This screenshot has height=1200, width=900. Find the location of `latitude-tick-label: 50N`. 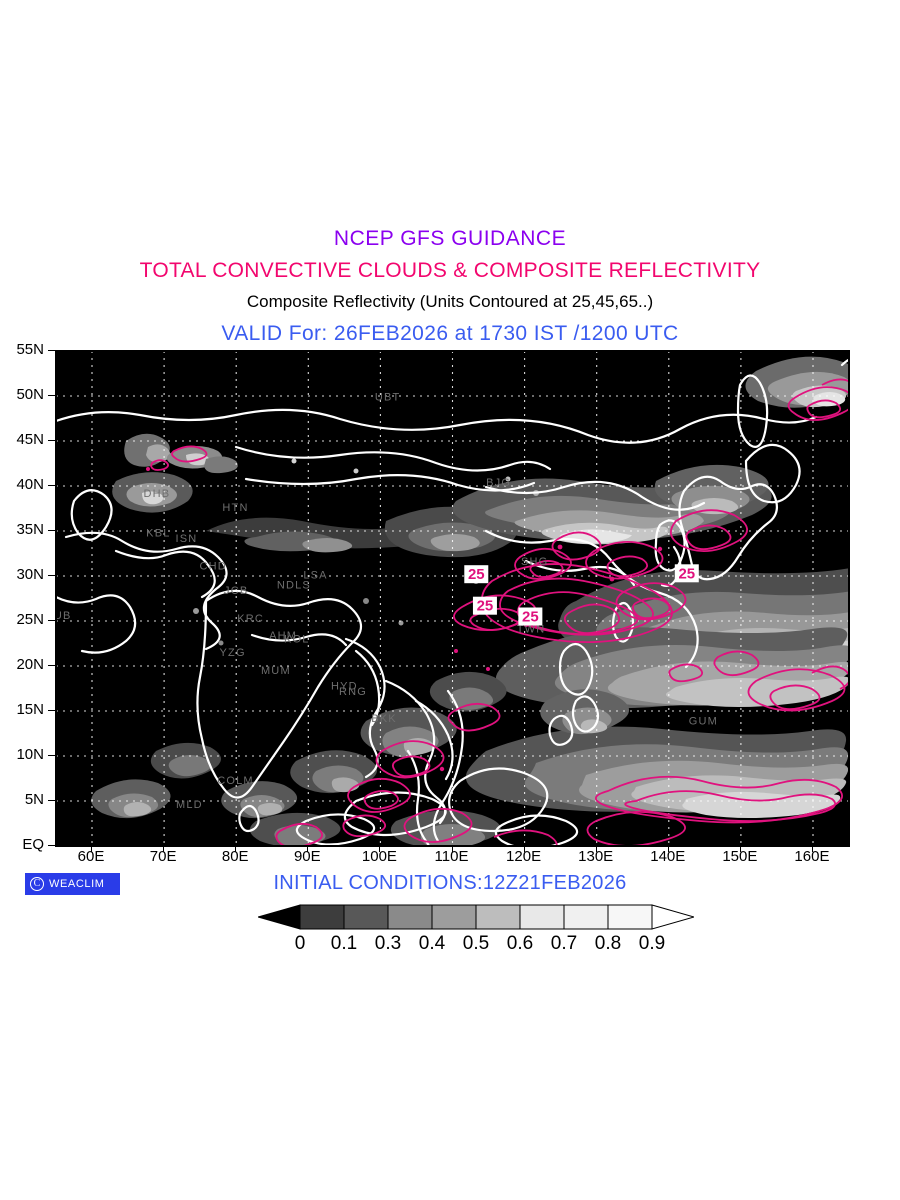

latitude-tick-label: 50N is located at coordinates (30, 394).